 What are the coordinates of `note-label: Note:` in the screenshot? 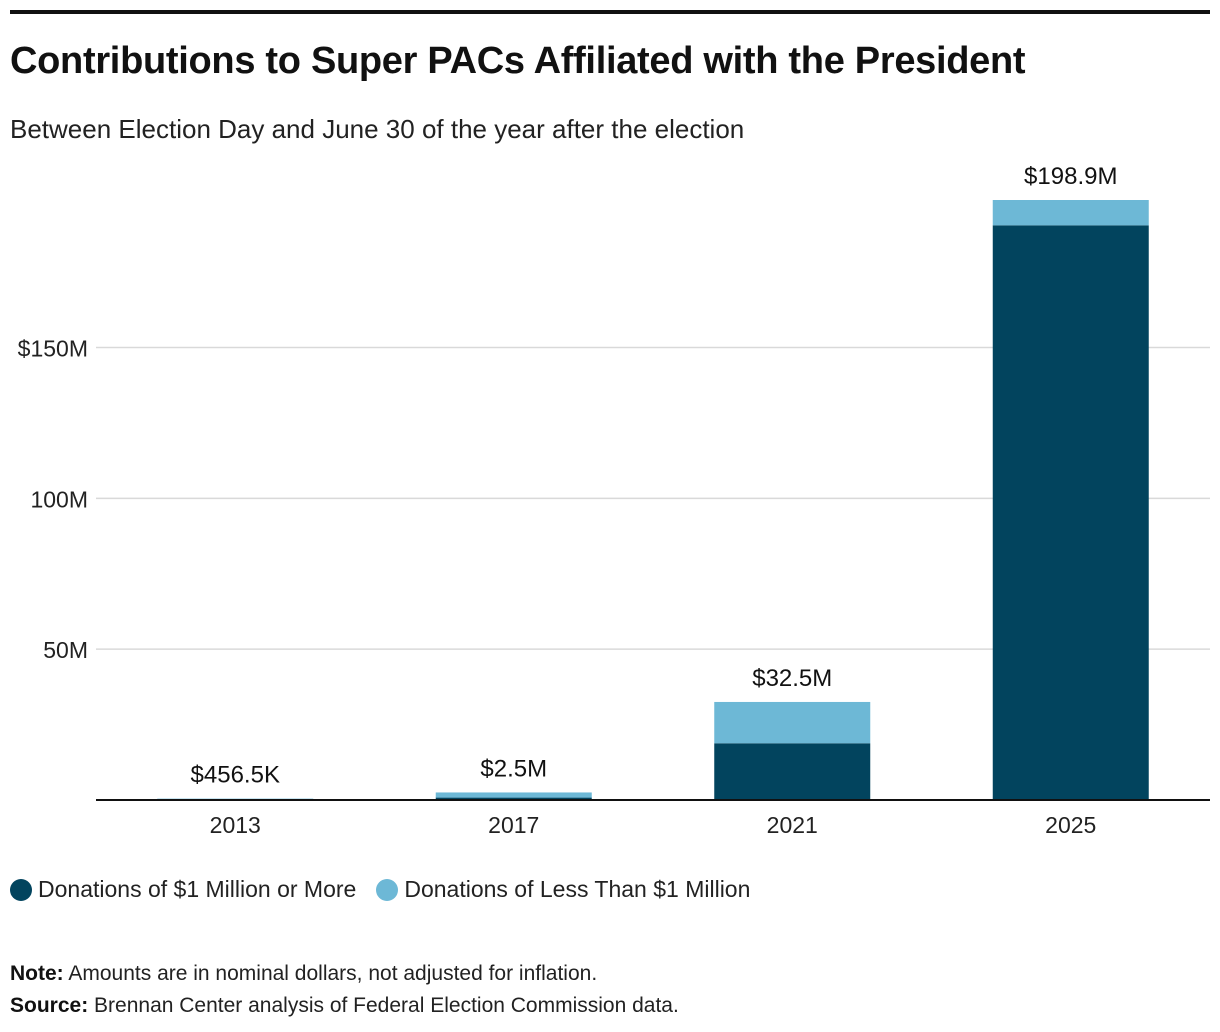 It's located at (37, 973).